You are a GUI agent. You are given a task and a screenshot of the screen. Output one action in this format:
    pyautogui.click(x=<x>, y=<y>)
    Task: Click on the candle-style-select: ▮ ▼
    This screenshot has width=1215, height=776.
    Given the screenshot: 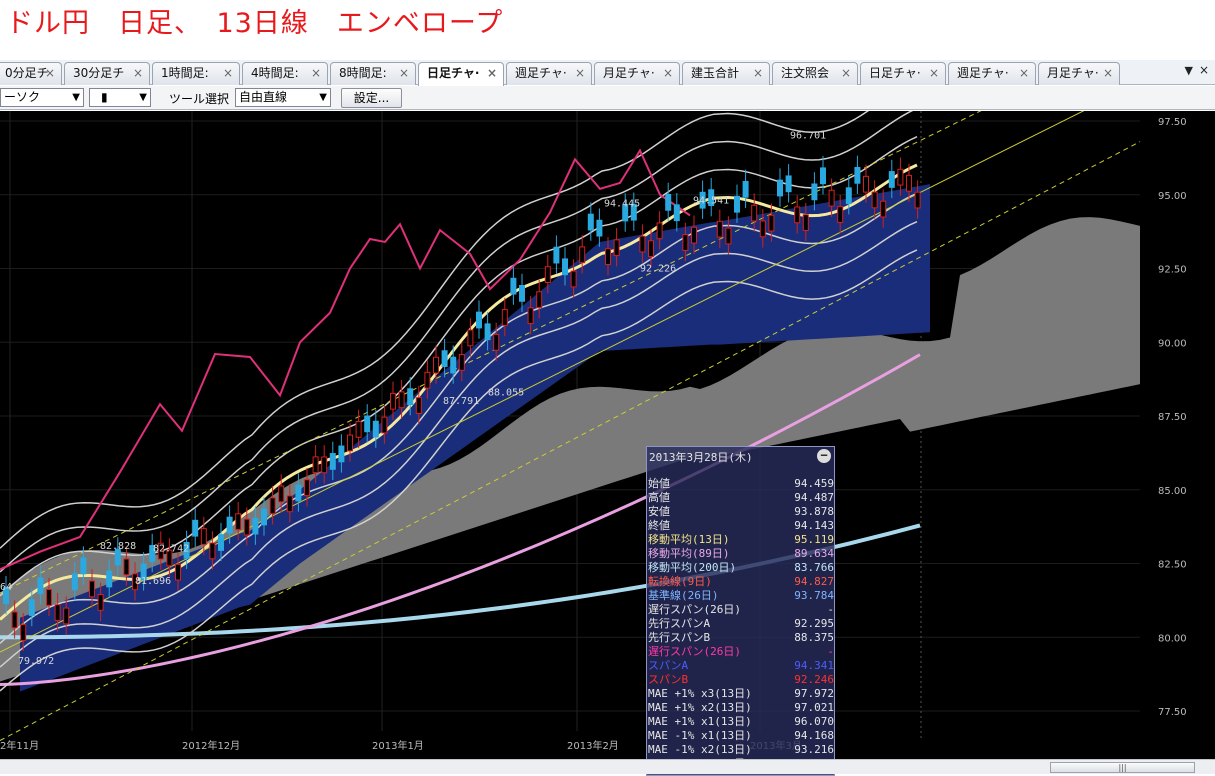 What is the action you would take?
    pyautogui.click(x=120, y=97)
    